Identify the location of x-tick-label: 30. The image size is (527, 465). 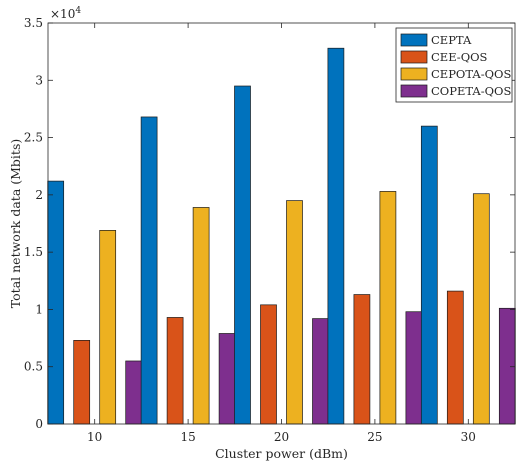
(468, 437).